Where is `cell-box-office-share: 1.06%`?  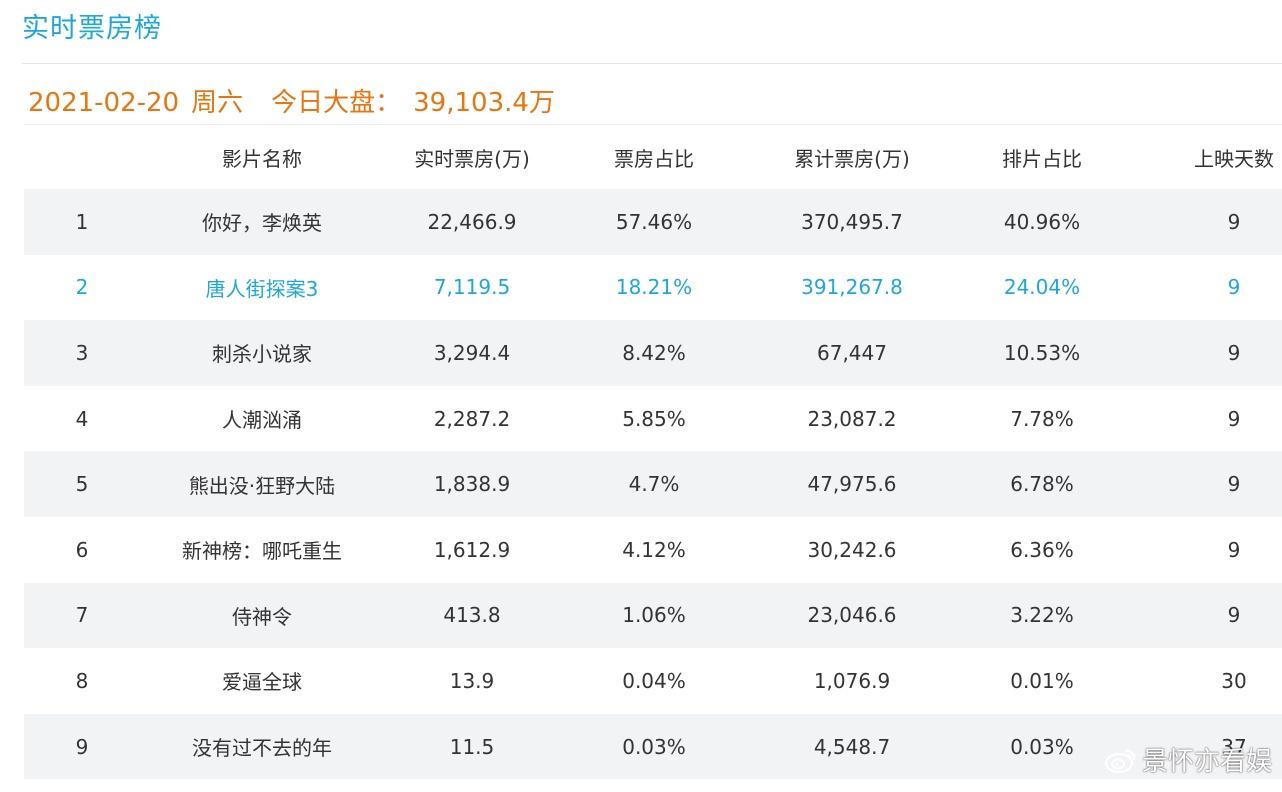
cell-box-office-share: 1.06% is located at coordinates (654, 615).